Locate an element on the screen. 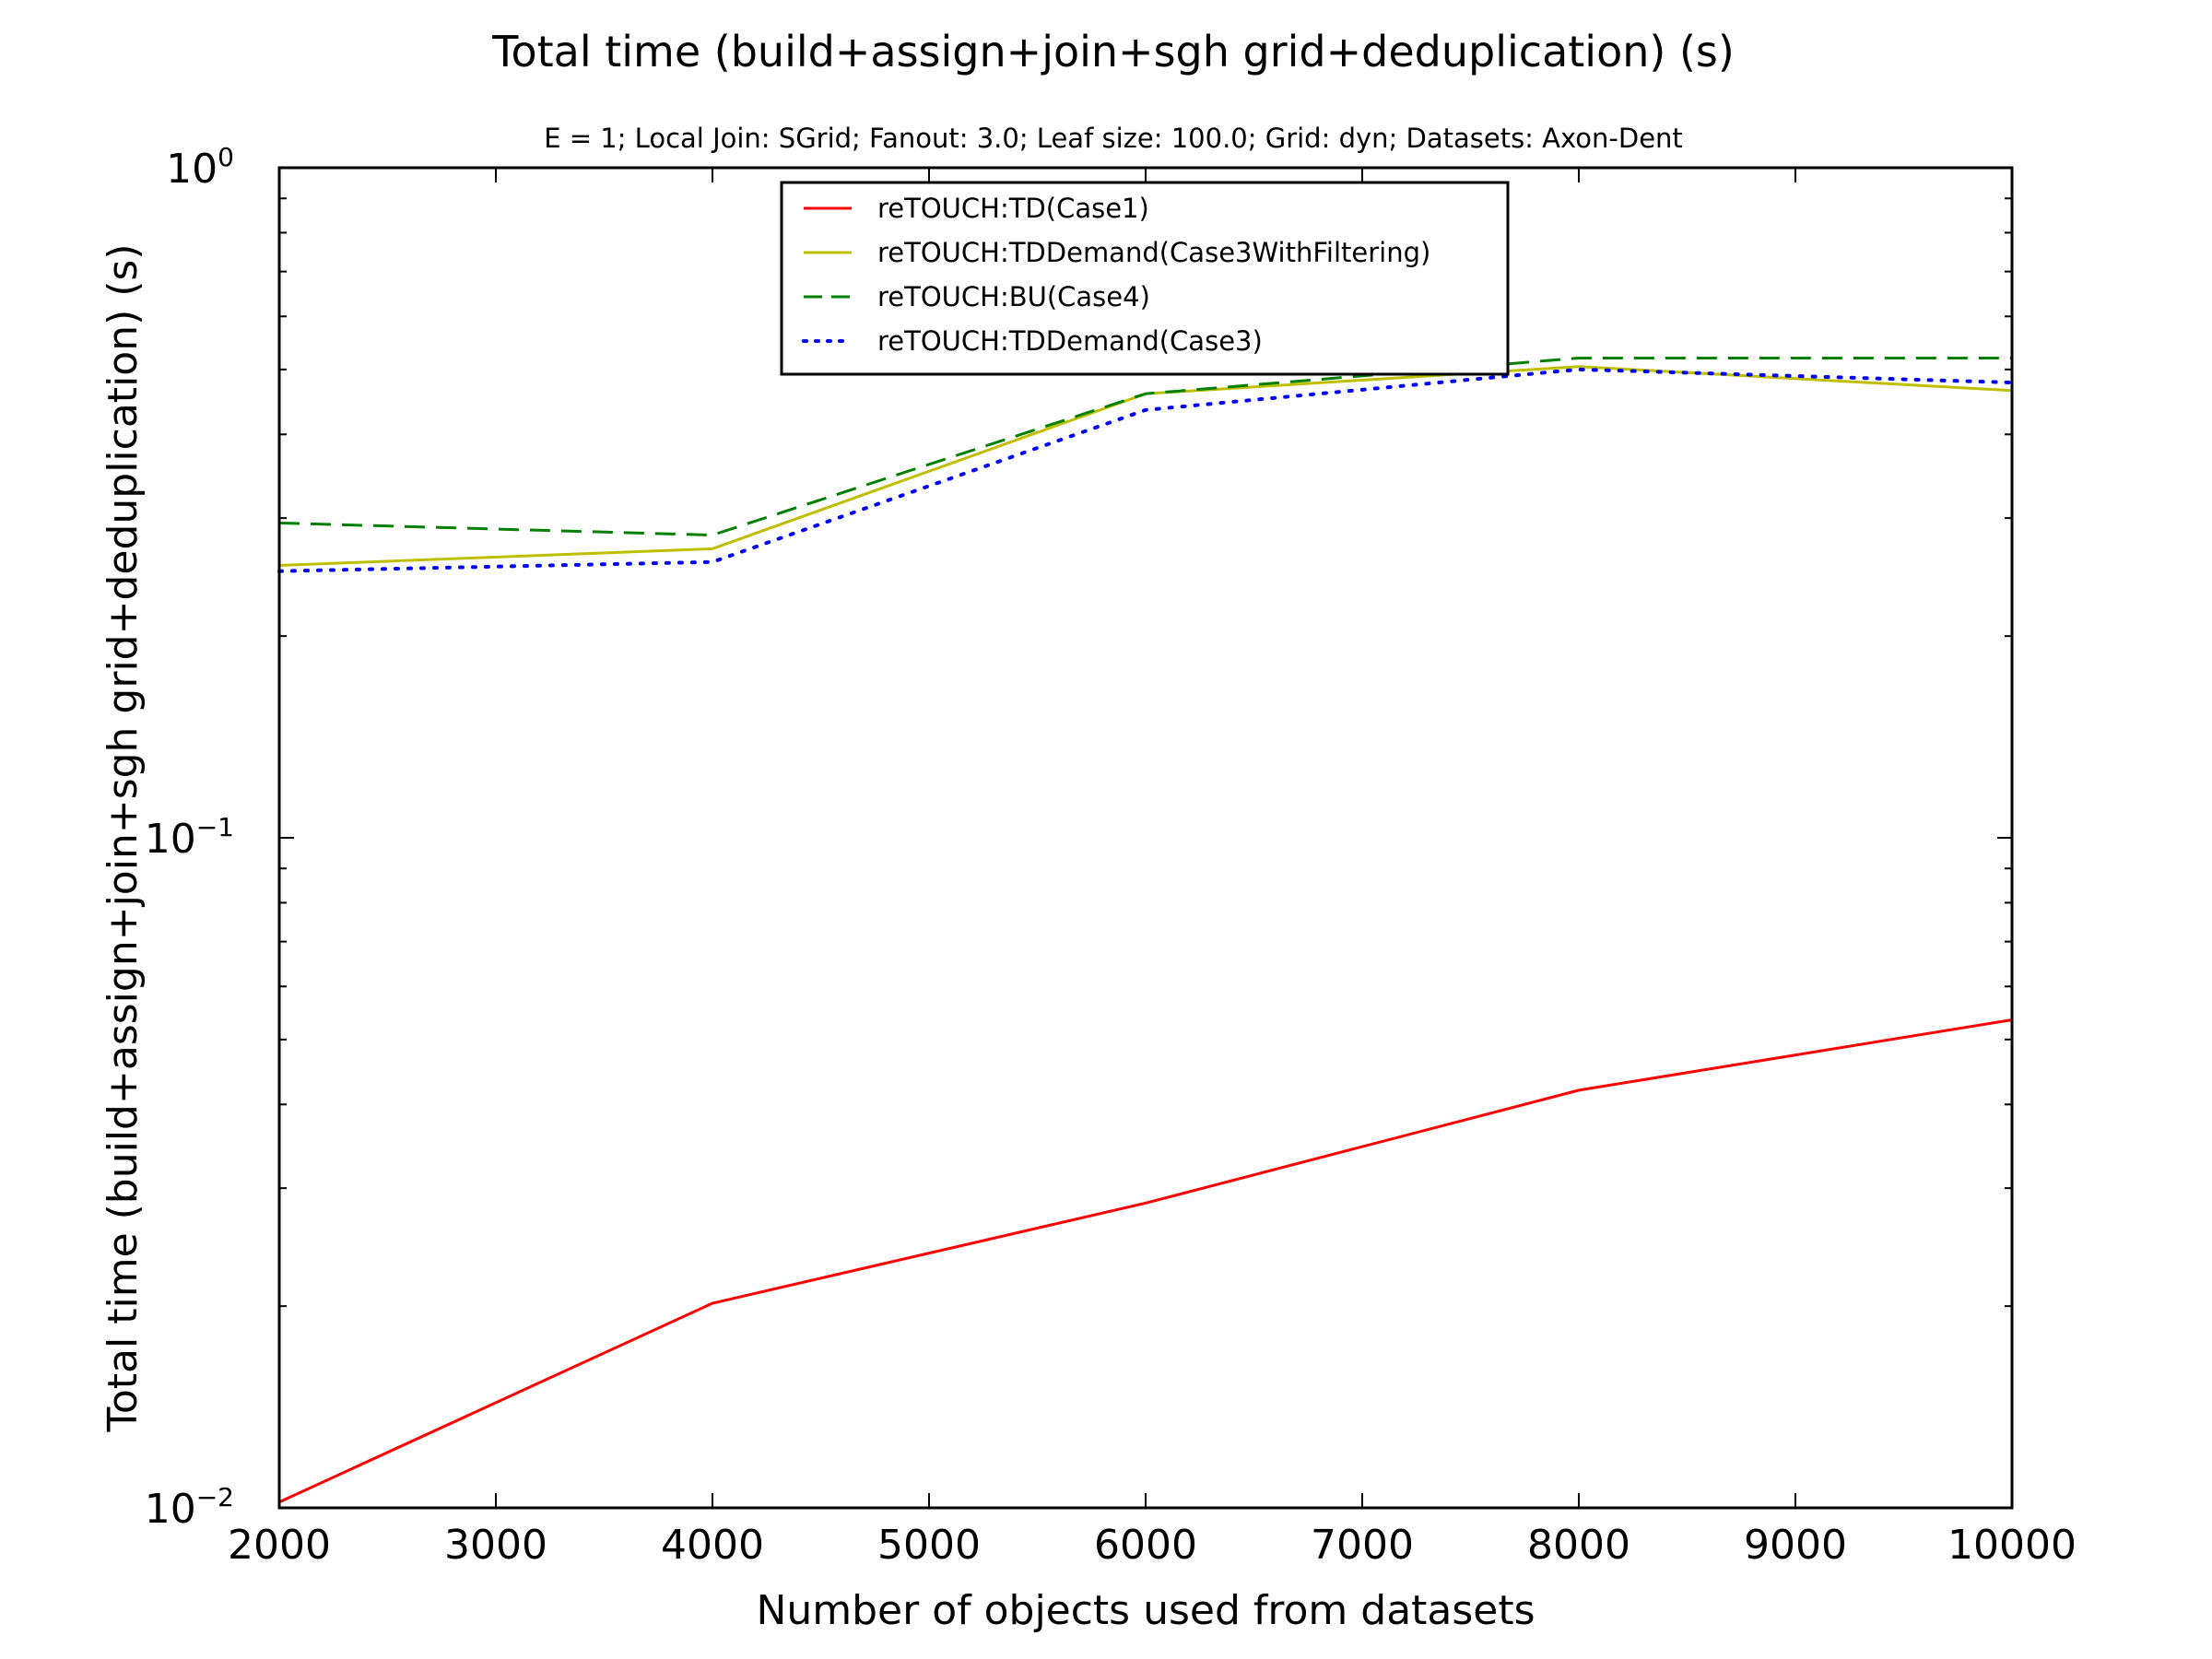 The width and height of the screenshot is (2212, 1659). legend-label: reTOUCH:TDDemand(Case3) is located at coordinates (1070, 341).